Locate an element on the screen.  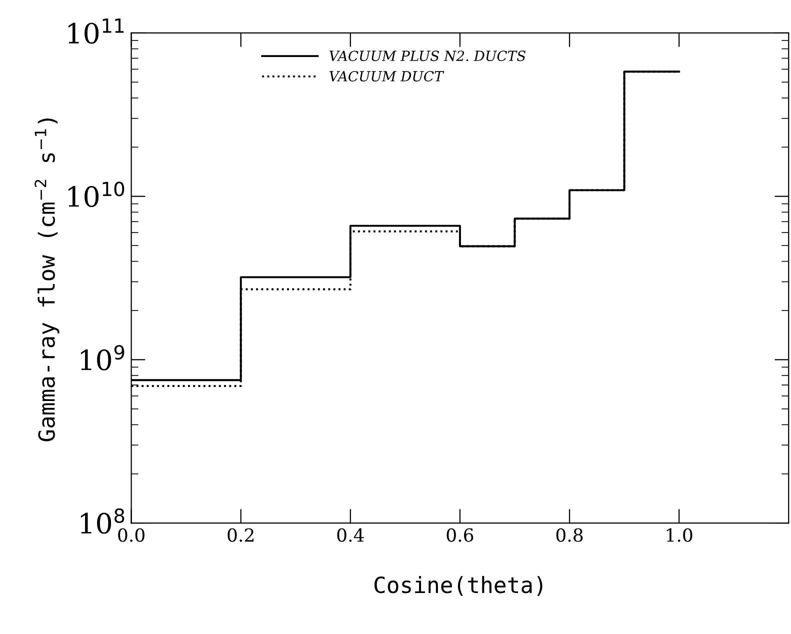
x-tick-label: 0.4 is located at coordinates (350, 535).